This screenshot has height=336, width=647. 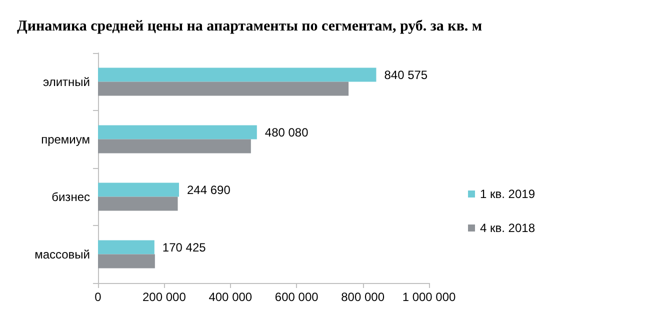 I want to click on x-tick-label: 800 000, so click(x=363, y=297).